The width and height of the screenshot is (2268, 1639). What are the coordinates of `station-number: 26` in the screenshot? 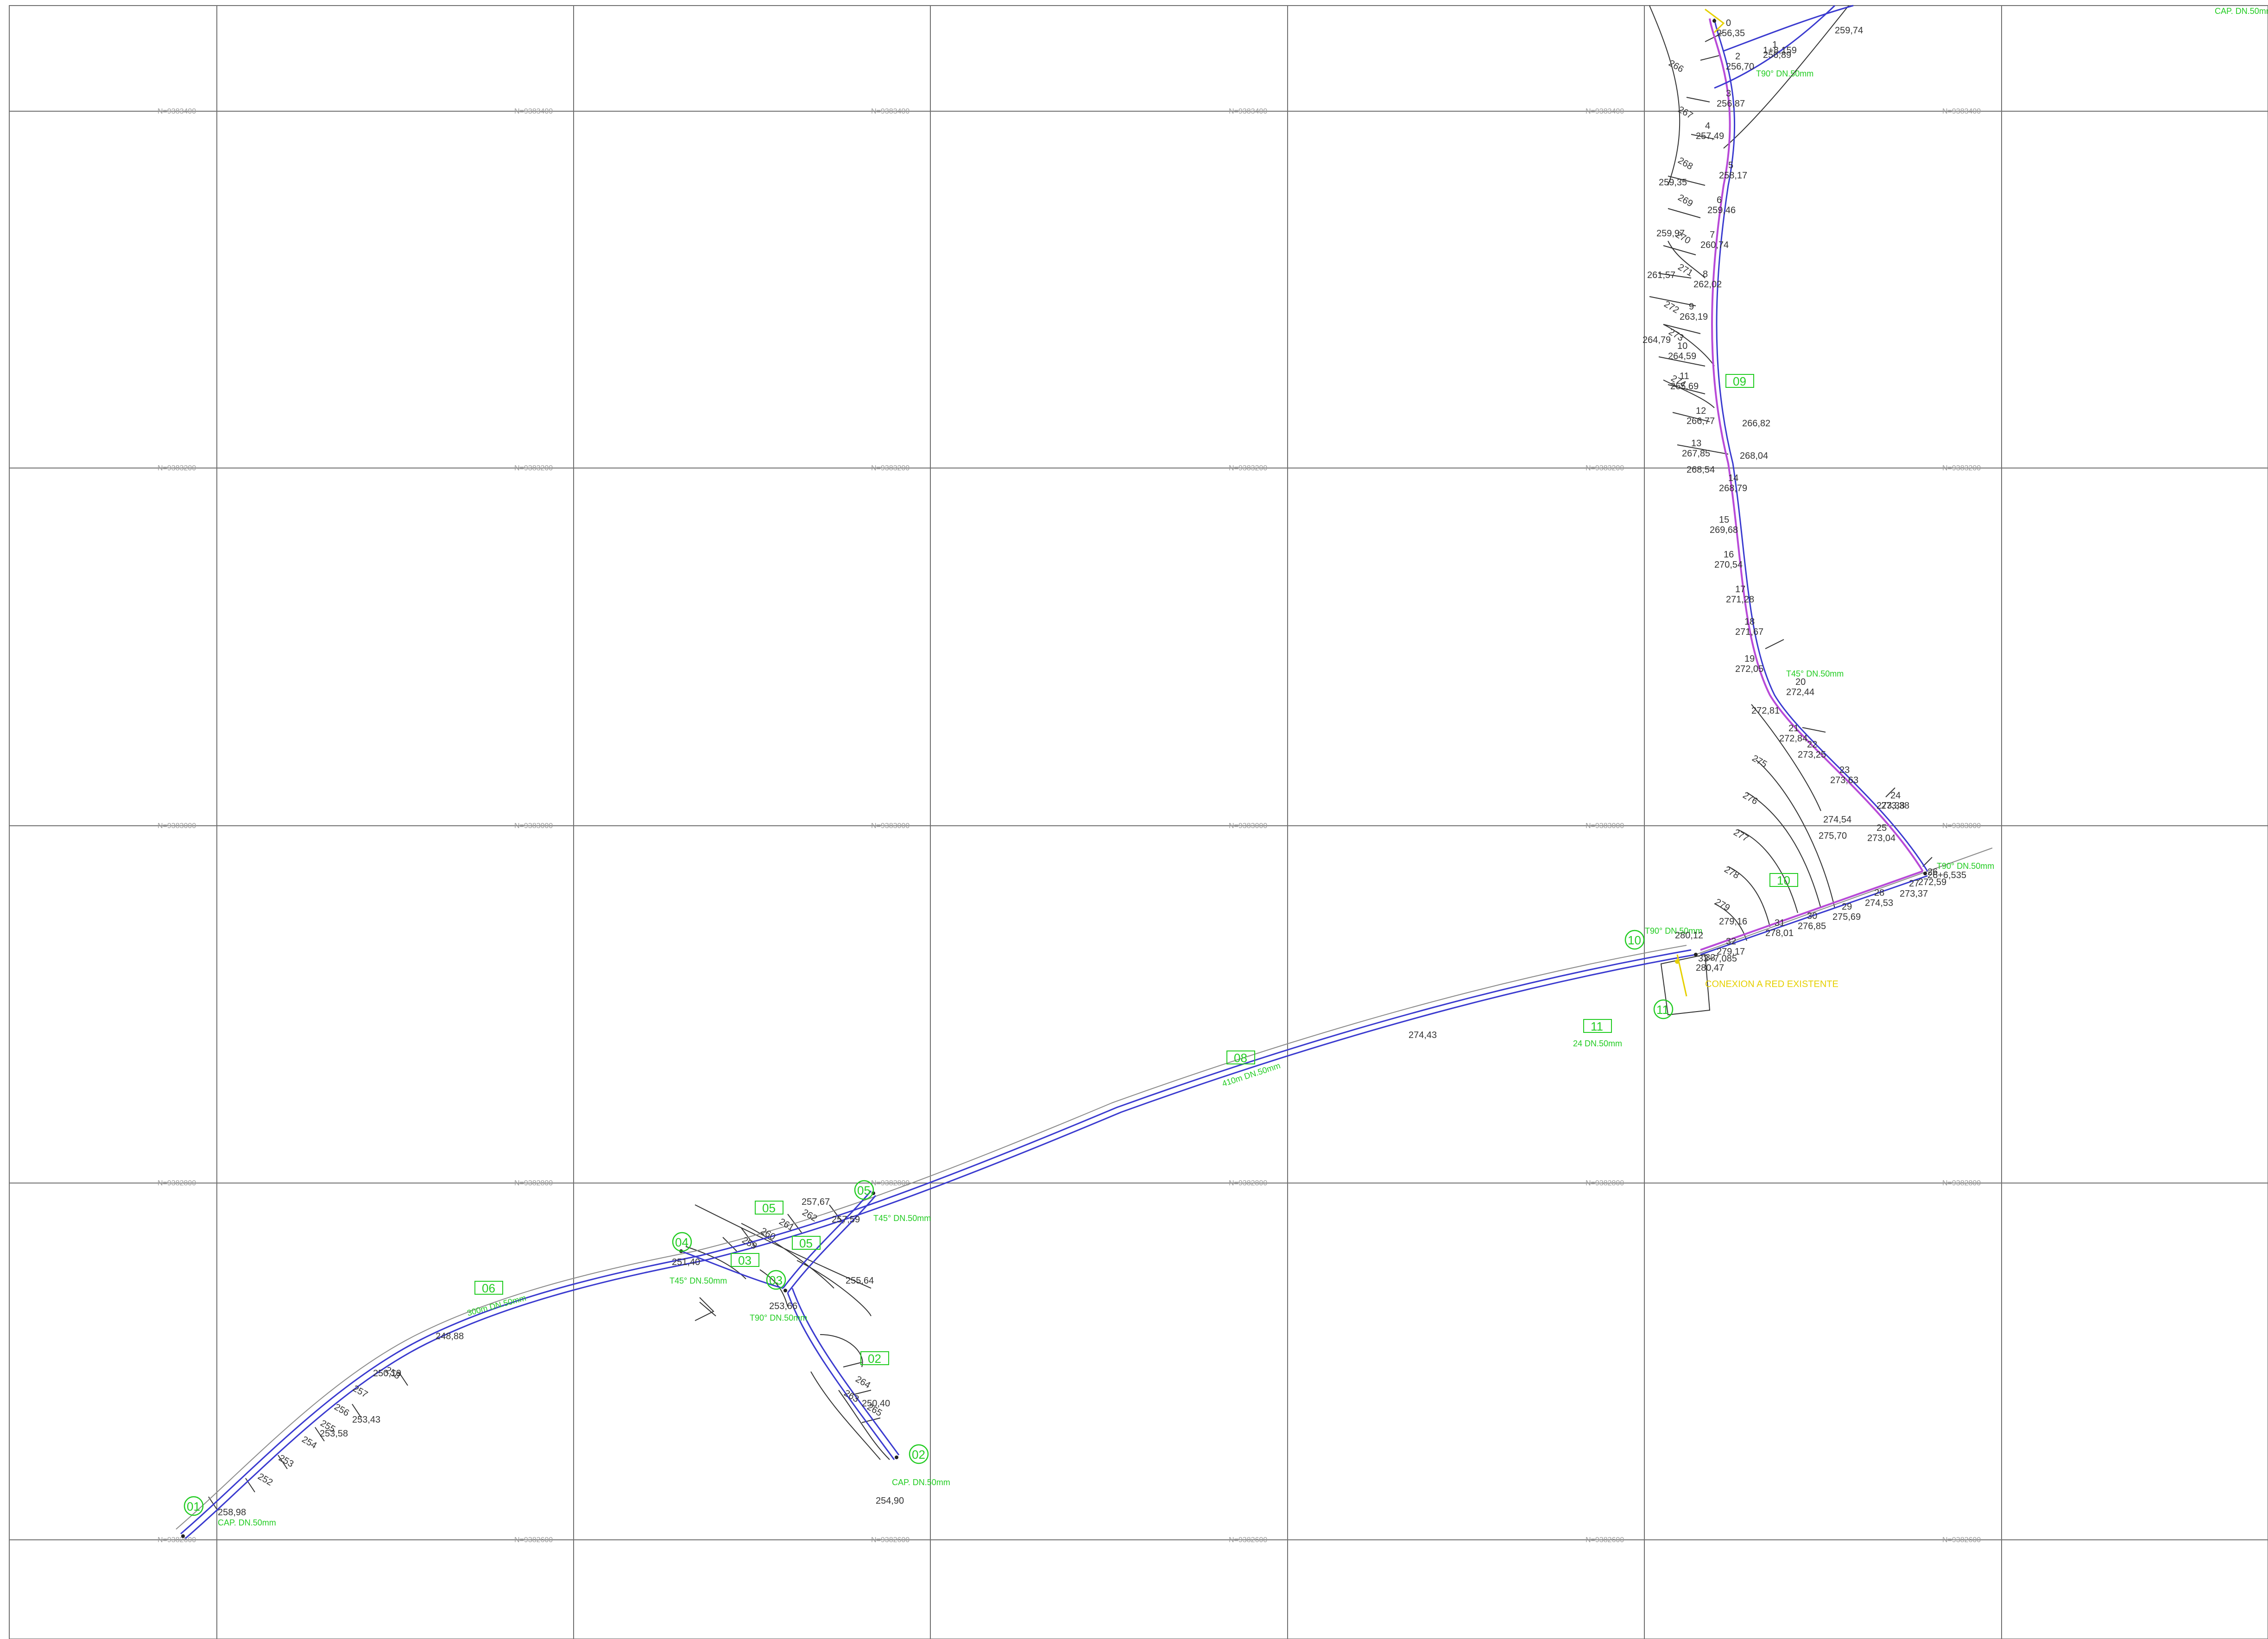 It's located at (1932, 872).